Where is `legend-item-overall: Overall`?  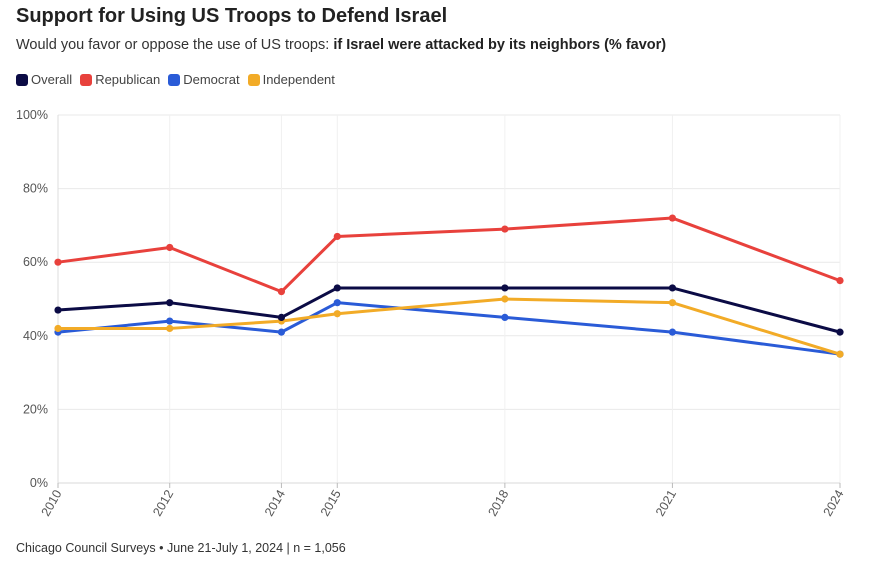 legend-item-overall: Overall is located at coordinates (44, 79).